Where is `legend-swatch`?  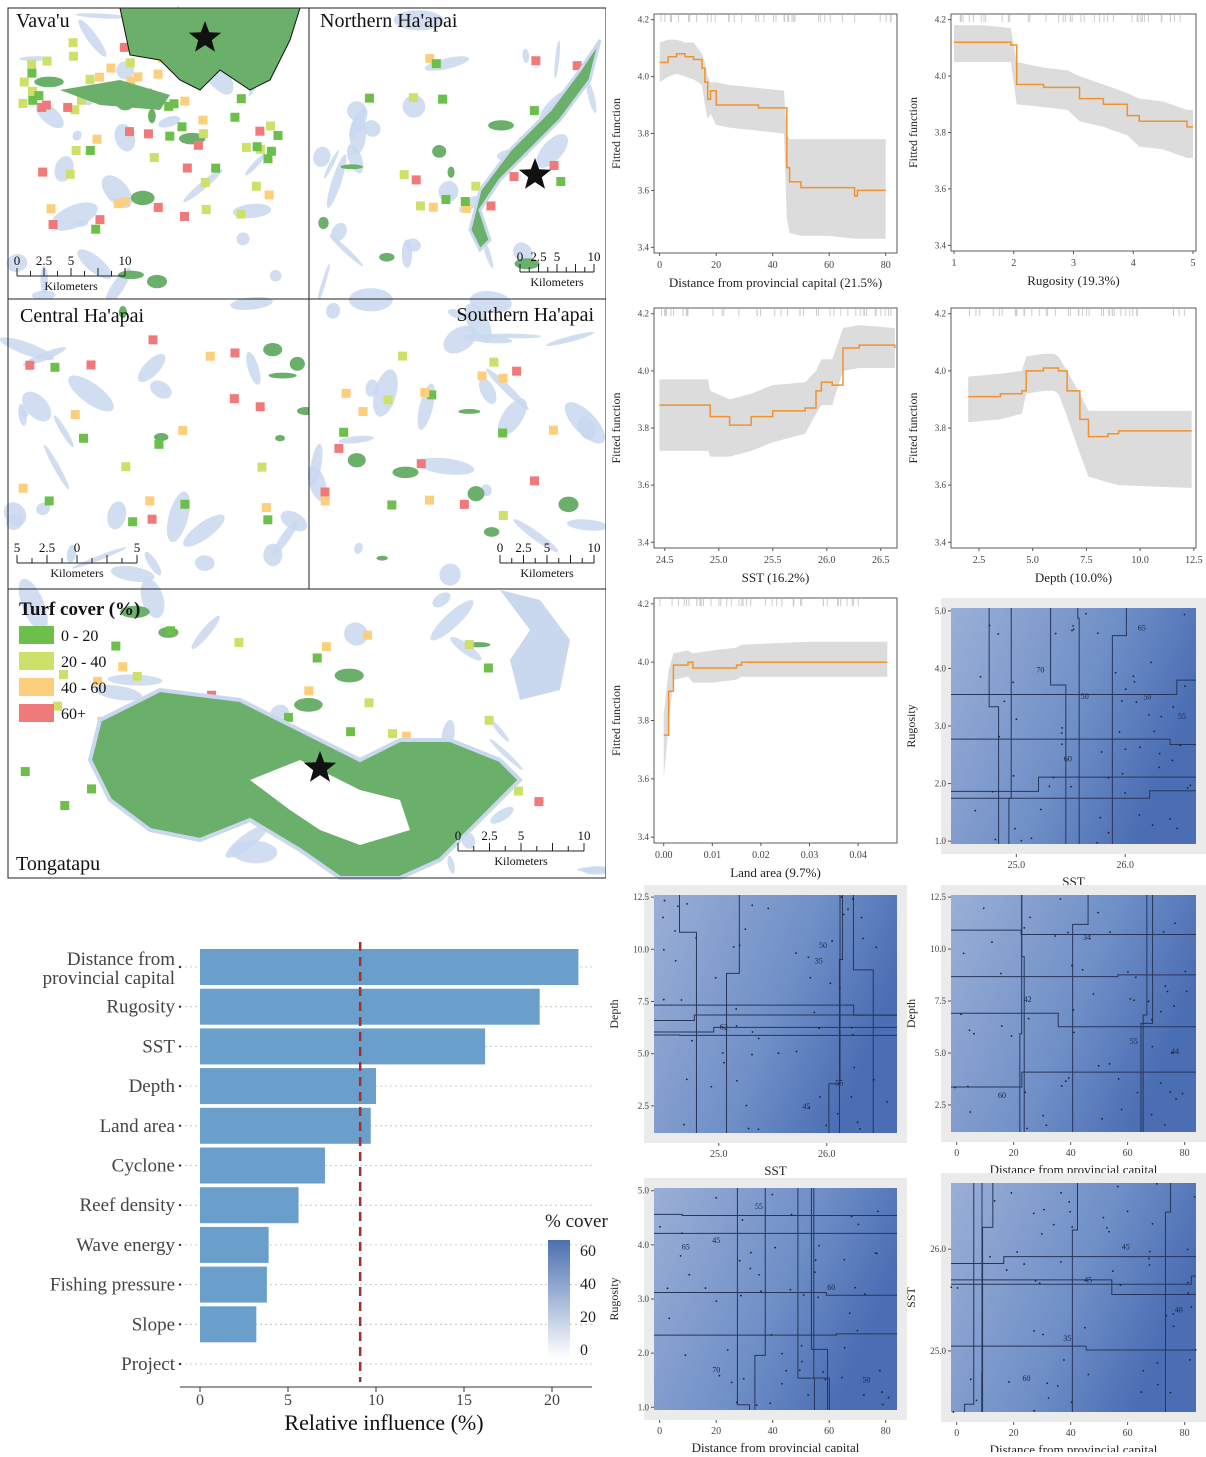
legend-swatch is located at coordinates (36, 661).